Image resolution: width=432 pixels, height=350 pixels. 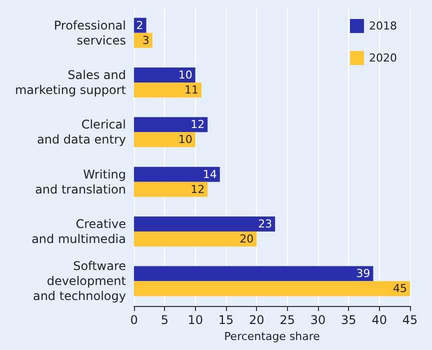 I want to click on x-tick-label: 35, so click(x=348, y=320).